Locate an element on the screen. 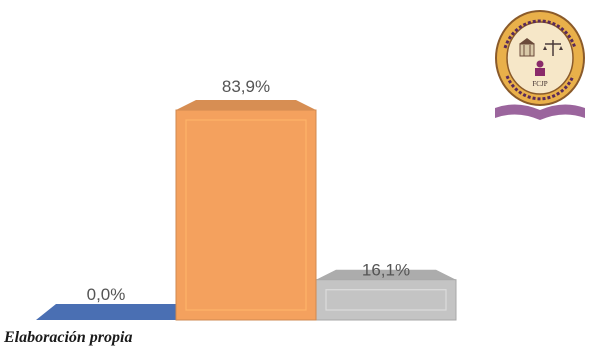 This screenshot has width=590, height=351. seal-logo: FCJP is located at coordinates (540, 66).